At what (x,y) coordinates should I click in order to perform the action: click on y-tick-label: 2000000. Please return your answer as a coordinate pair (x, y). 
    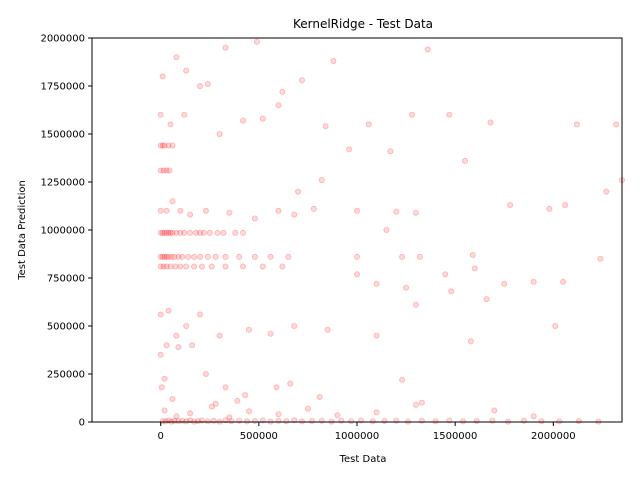
    Looking at the image, I should click on (62, 39).